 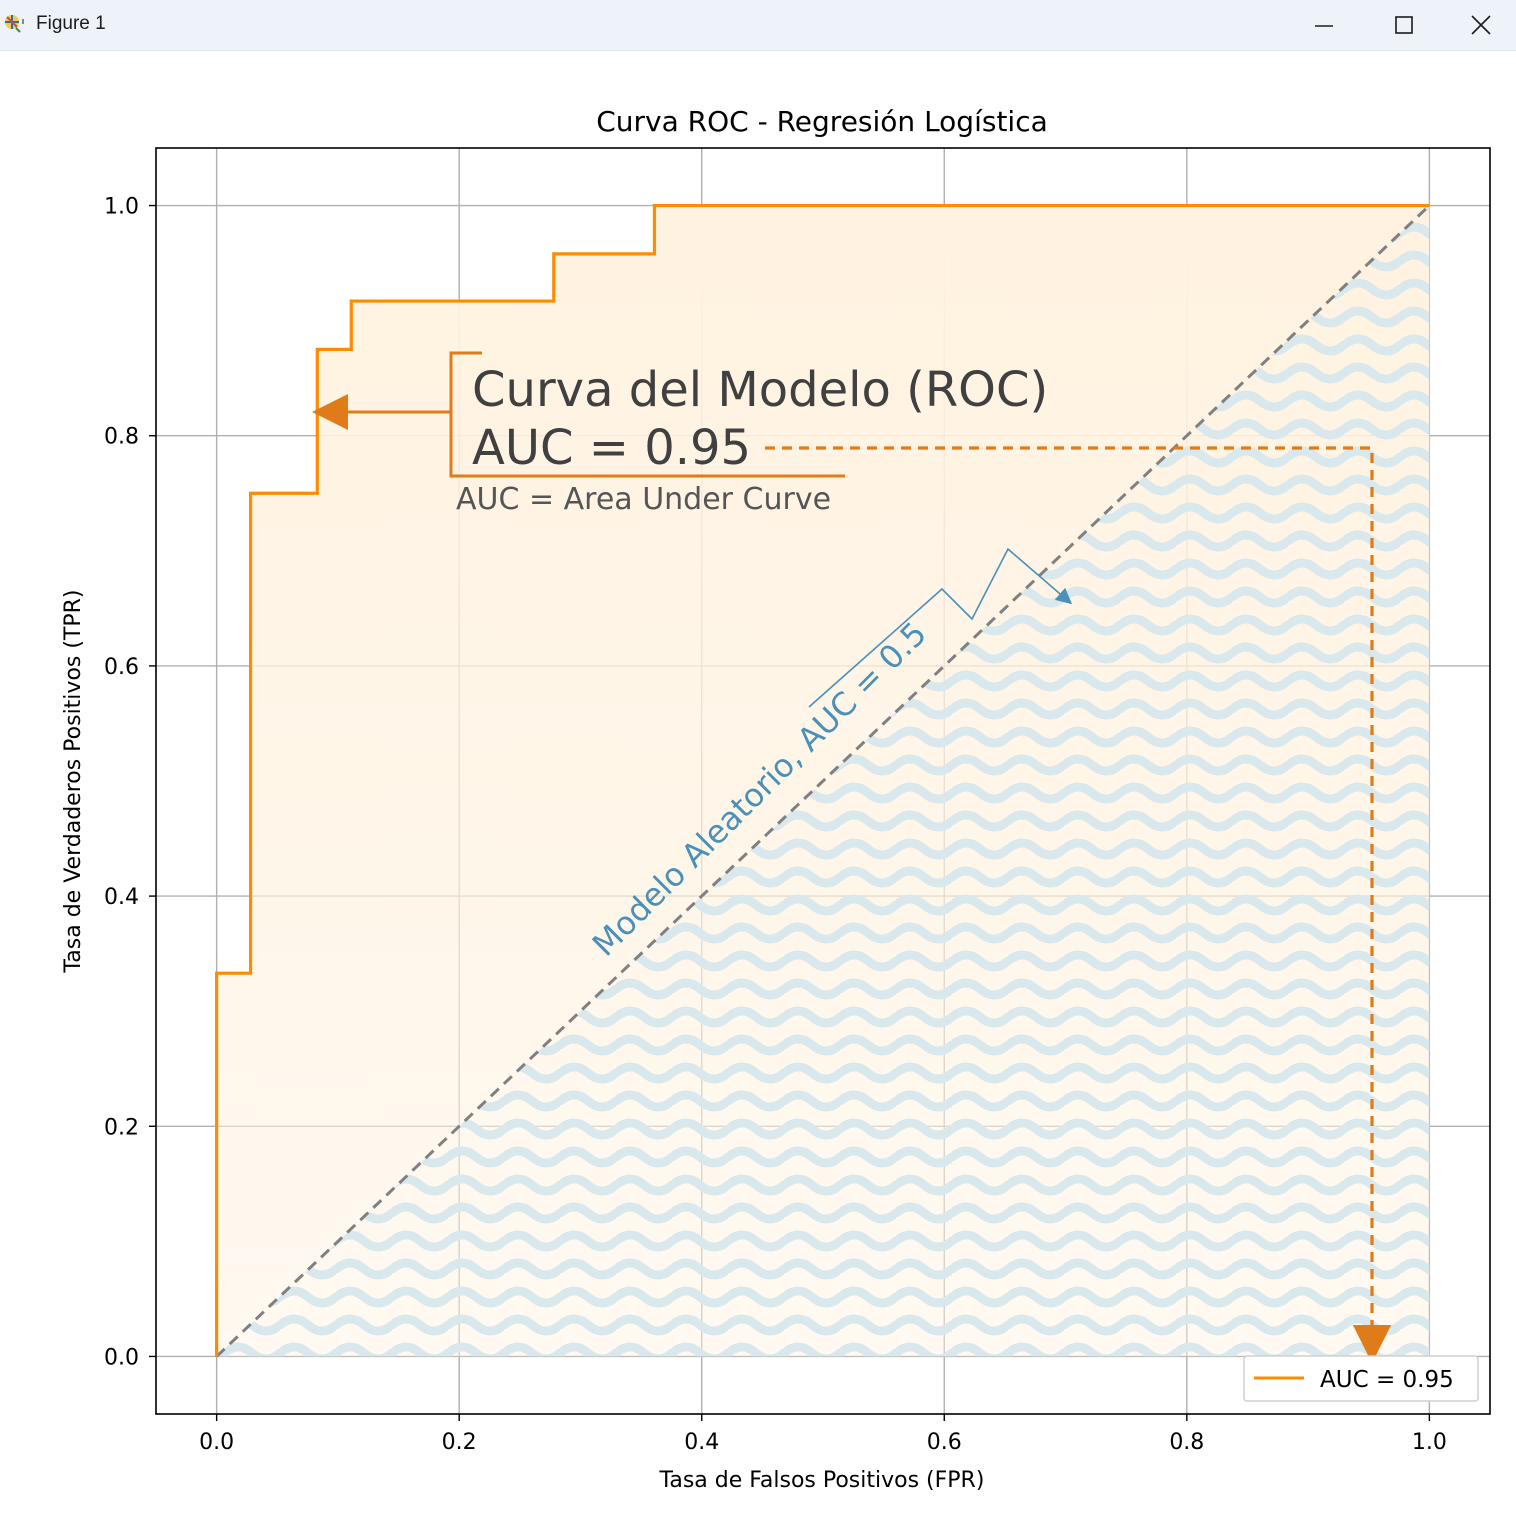 I want to click on maximize-icon, so click(x=1404, y=25).